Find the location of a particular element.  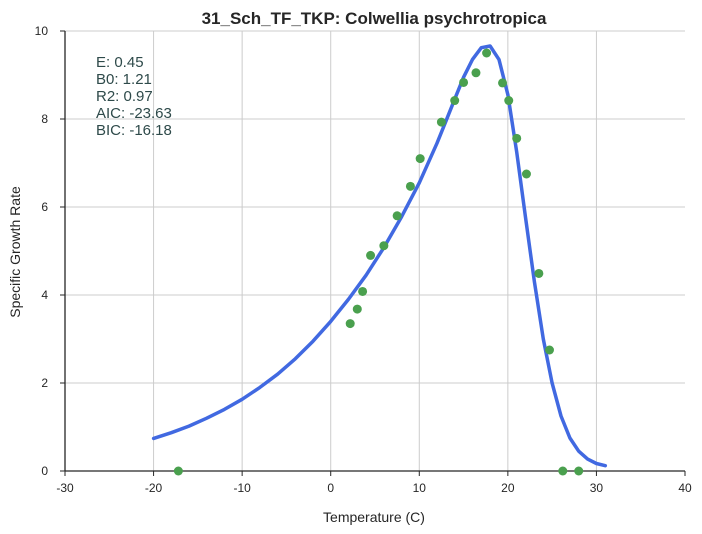

y-tick-label: 0 is located at coordinates (44, 471).